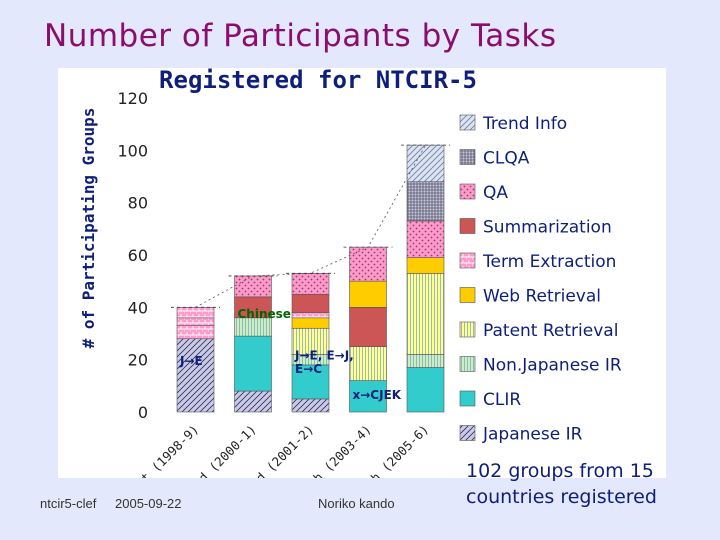  I want to click on legend-label: Trend Info, so click(524, 124).